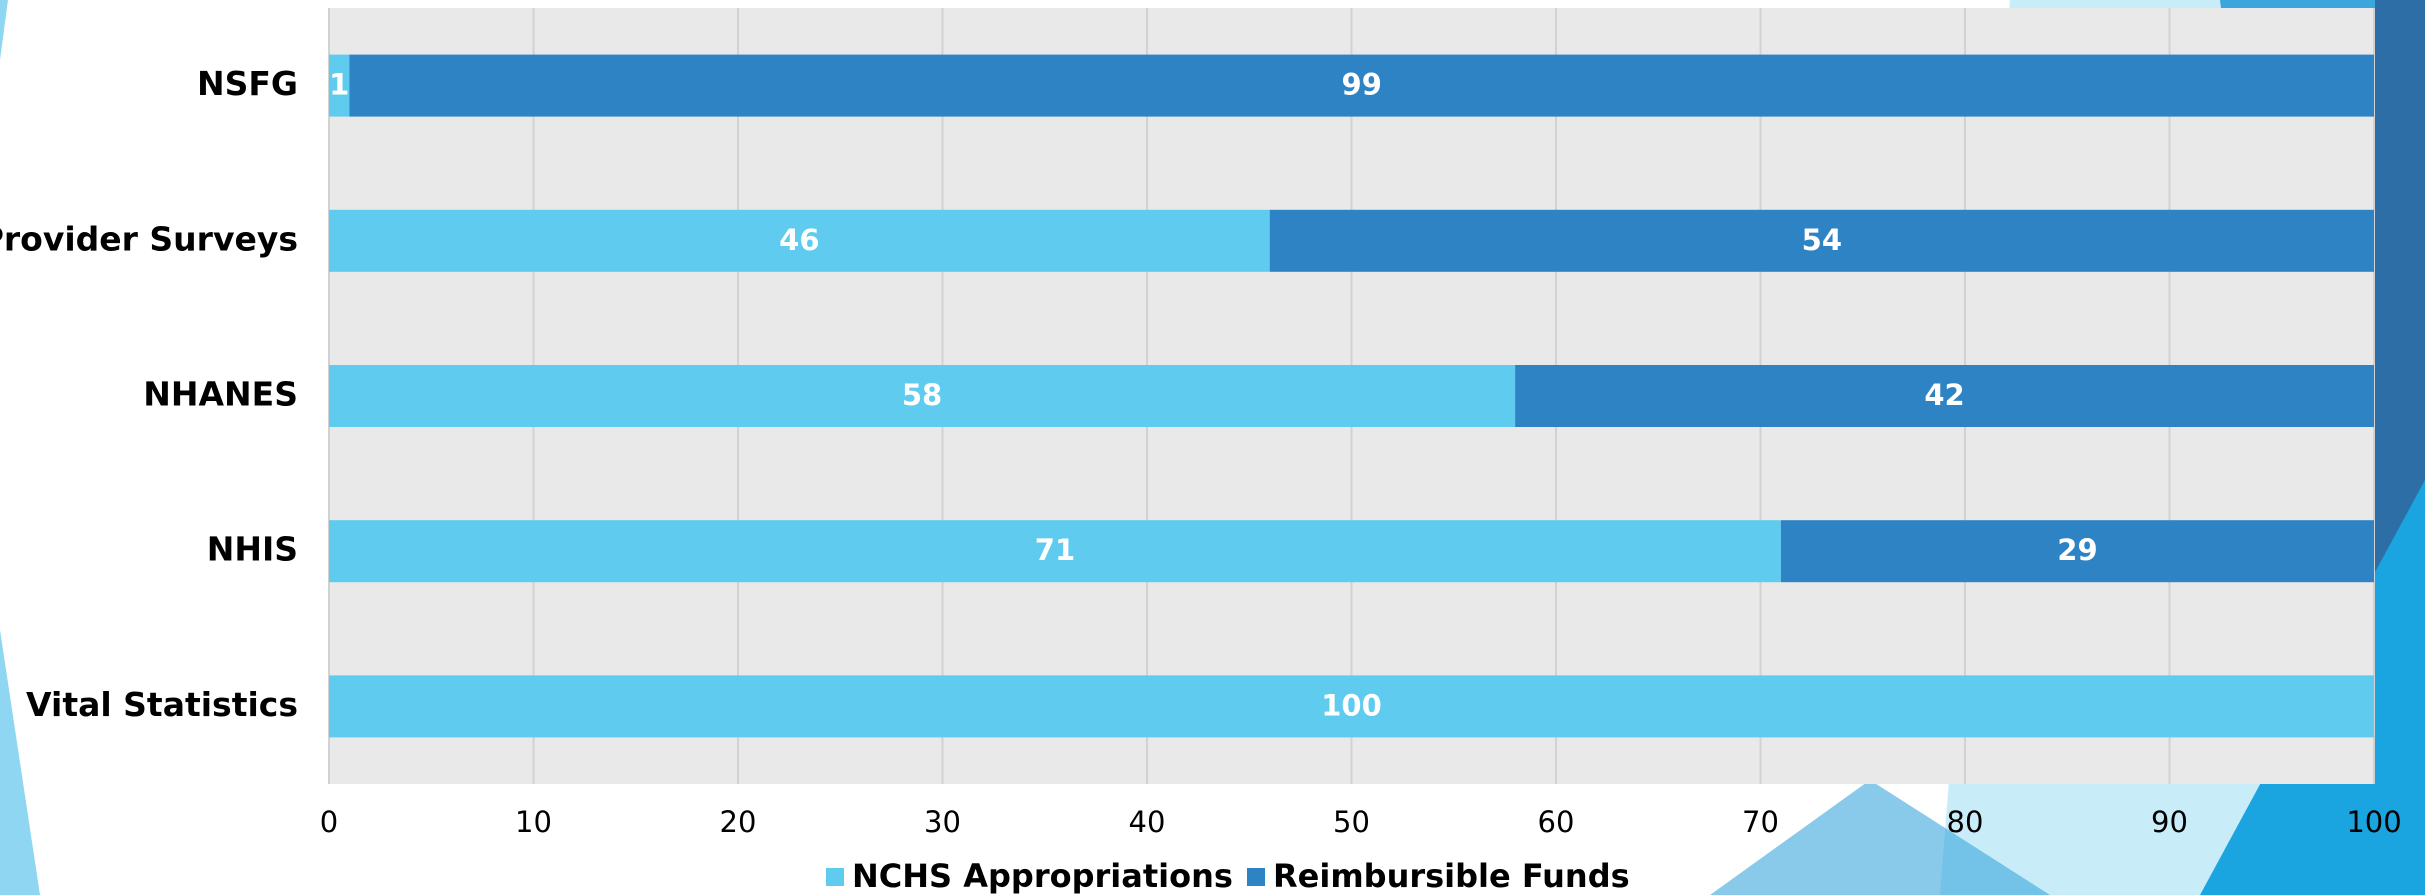 Image resolution: width=2425 pixels, height=895 pixels. I want to click on data-label: 1, so click(339, 85).